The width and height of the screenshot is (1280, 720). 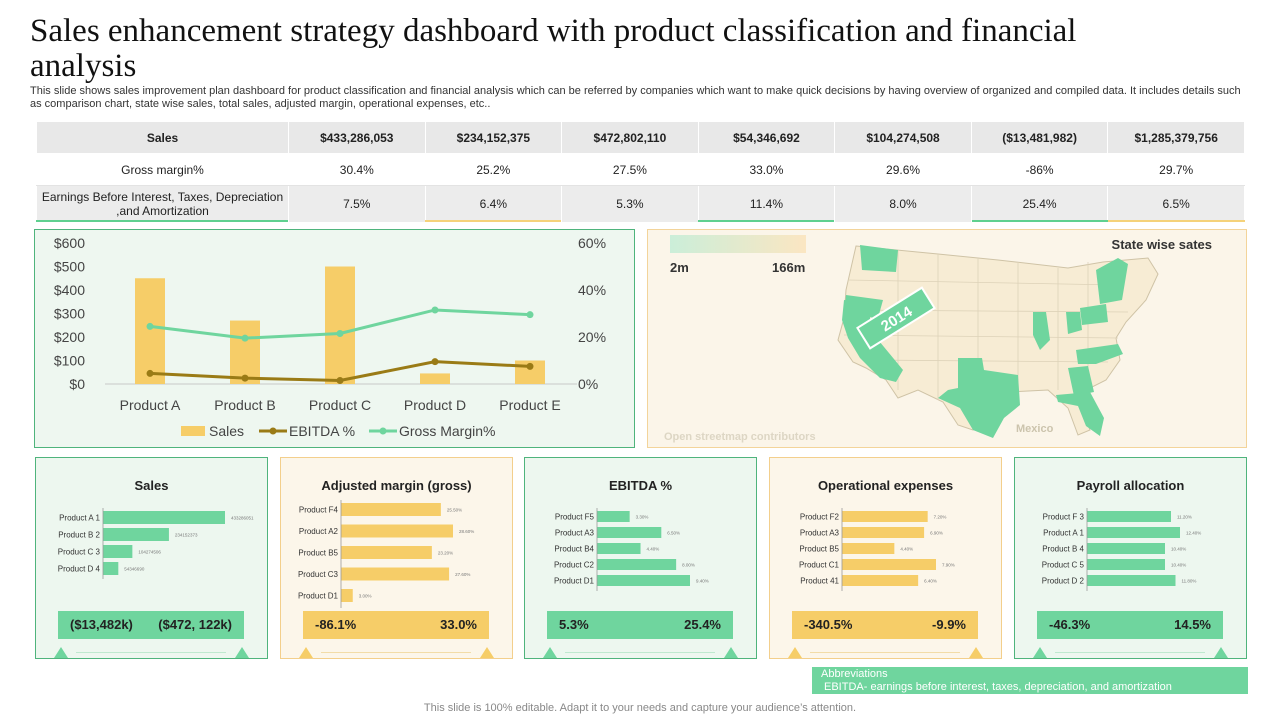 I want to click on bar-value-label: 12.40%, so click(x=1193, y=533).